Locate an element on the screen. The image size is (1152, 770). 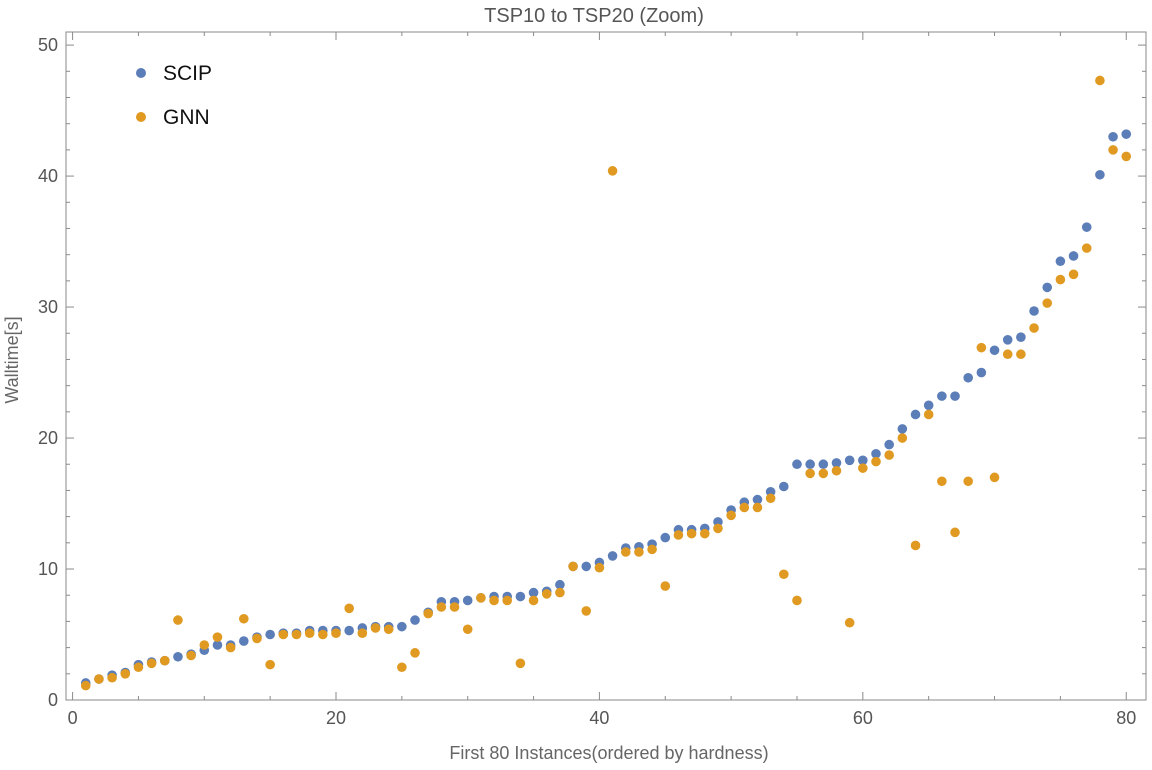
x-tick-label: 80 is located at coordinates (1126, 718).